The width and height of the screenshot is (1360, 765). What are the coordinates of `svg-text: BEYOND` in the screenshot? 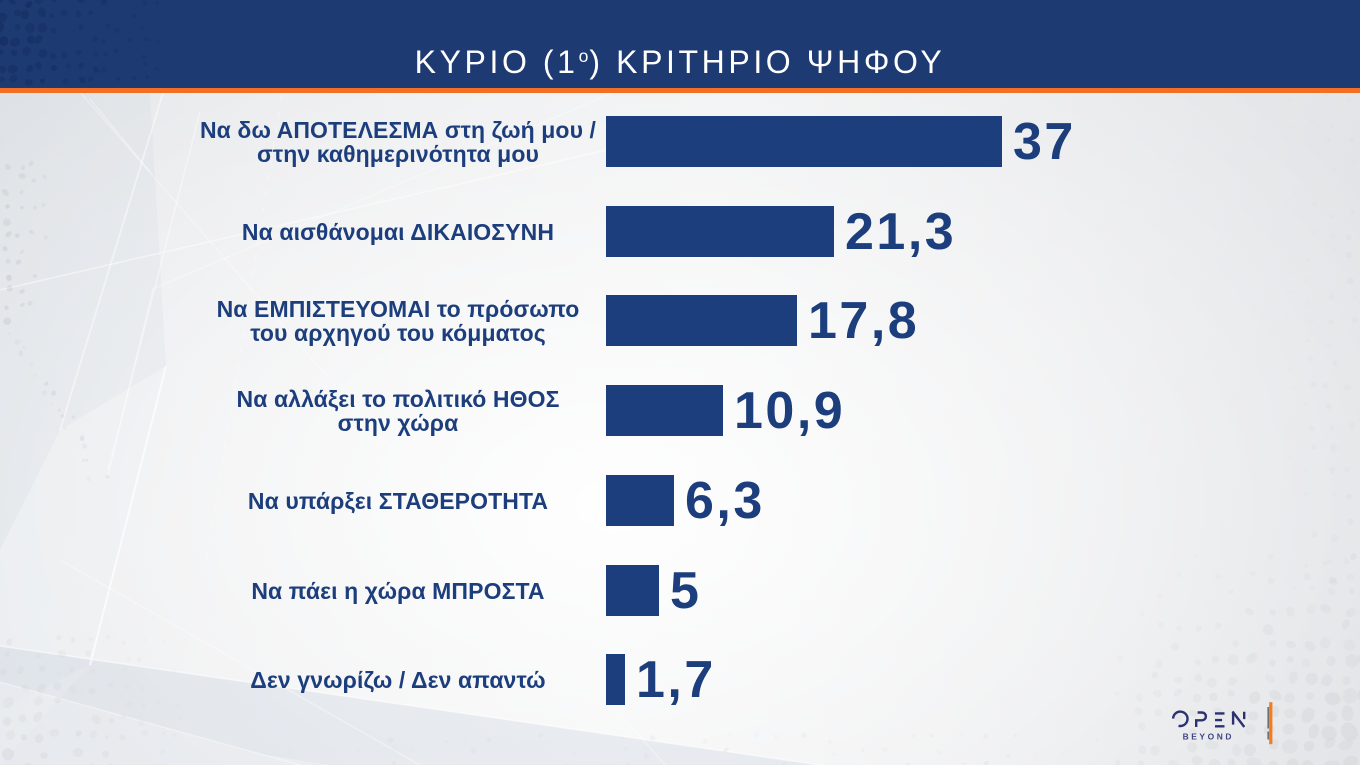 It's located at (1208, 737).